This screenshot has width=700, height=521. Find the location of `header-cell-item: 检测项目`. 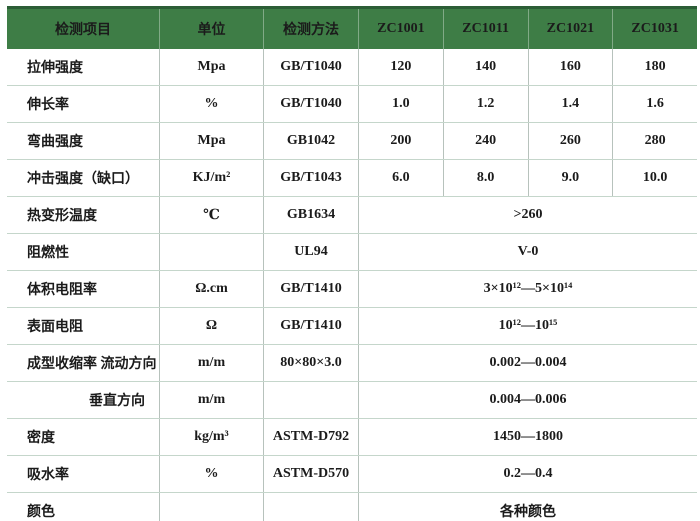

header-cell-item: 检测项目 is located at coordinates (83, 29).